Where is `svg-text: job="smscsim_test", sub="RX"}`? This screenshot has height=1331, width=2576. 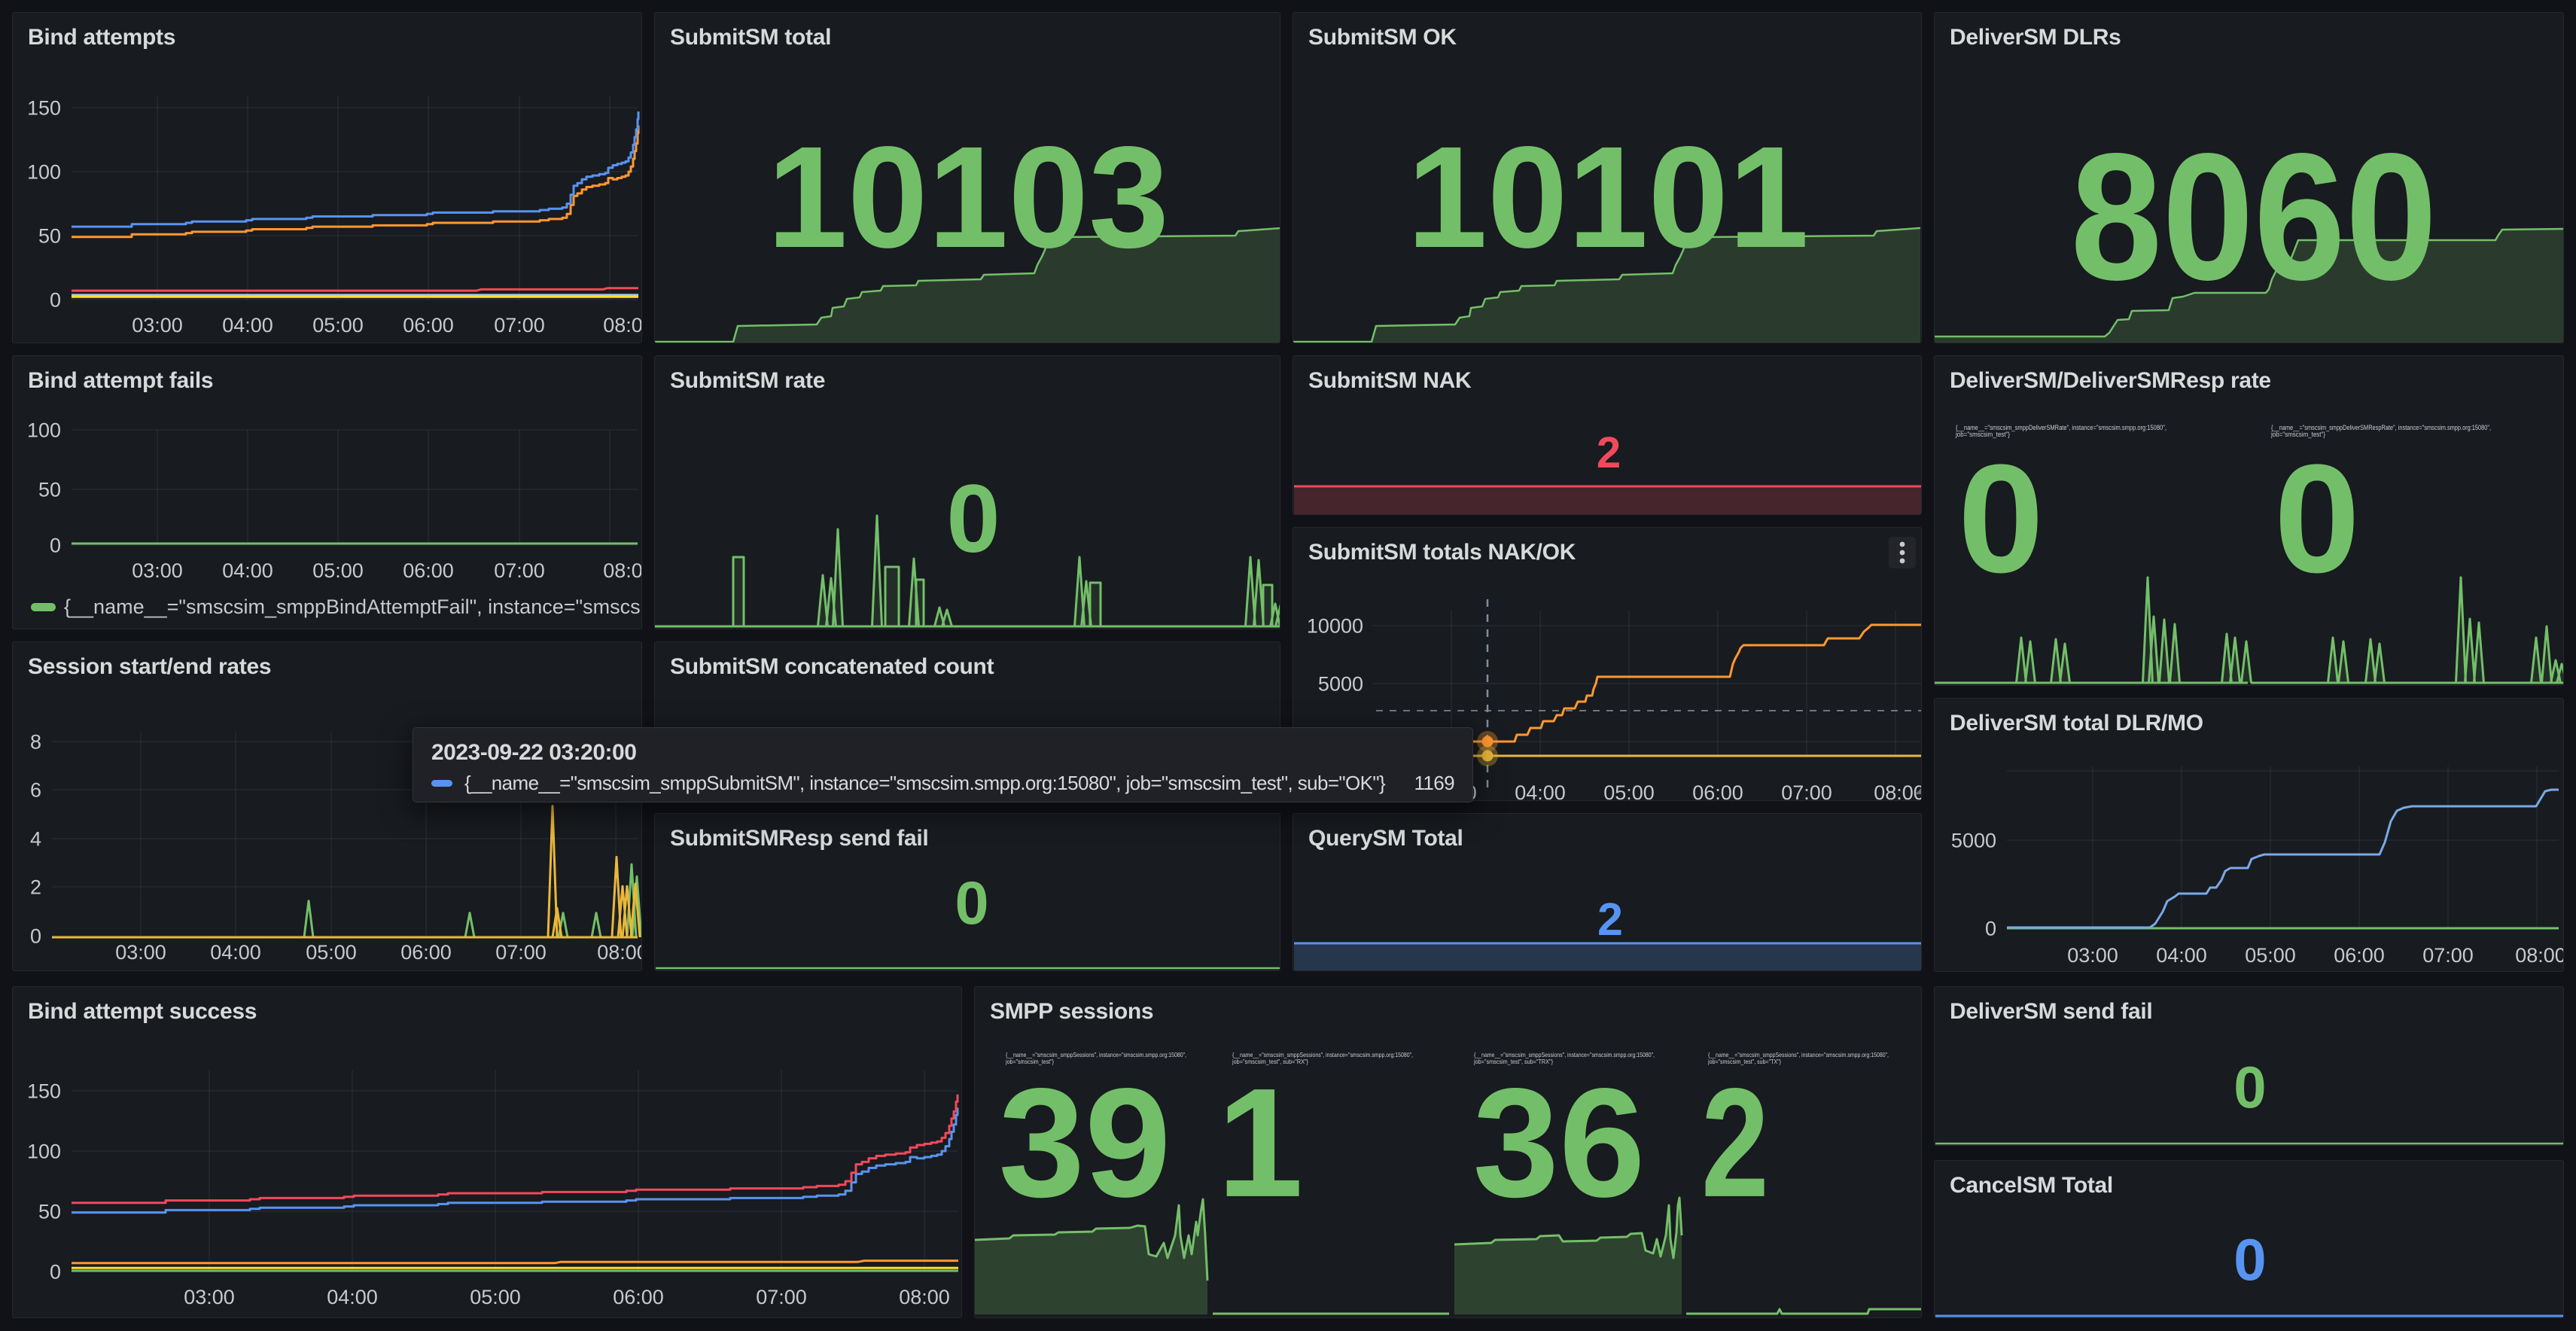
svg-text: job="smscsim_test", sub="RX"} is located at coordinates (1270, 1061).